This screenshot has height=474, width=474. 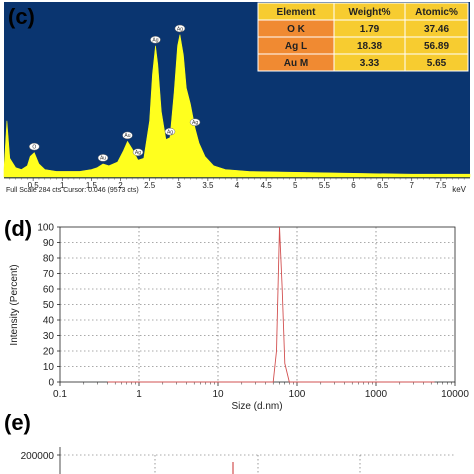 I want to click on eds-x-tick-label: 2.5, so click(x=150, y=185).